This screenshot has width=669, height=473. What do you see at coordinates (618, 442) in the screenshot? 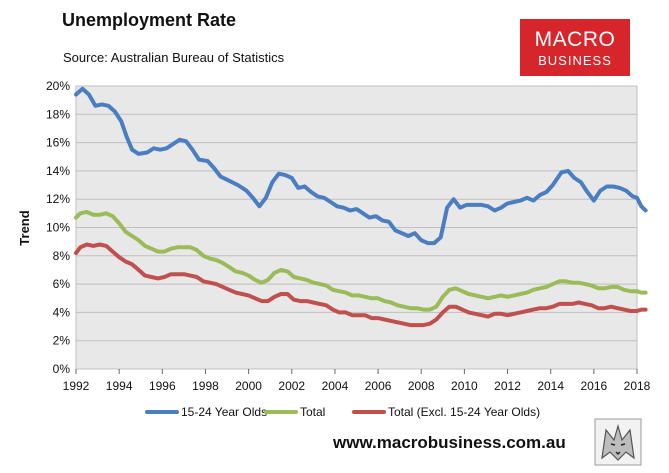
I see `wolf-mascot-icon` at bounding box center [618, 442].